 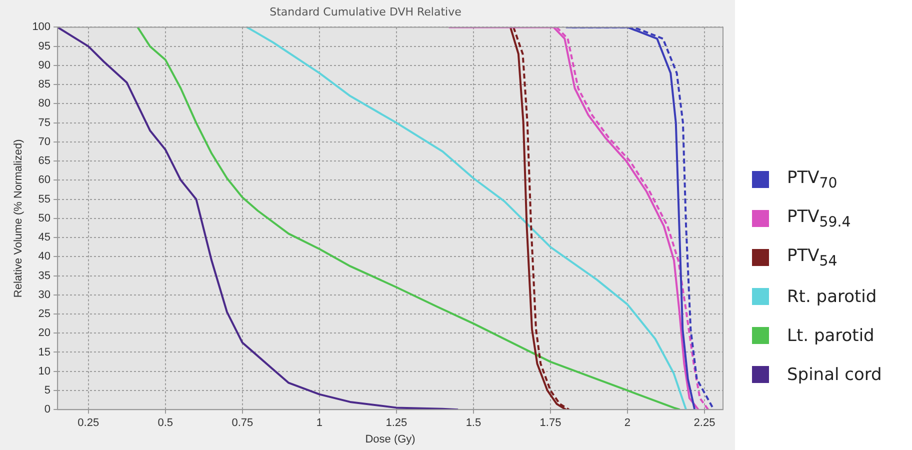 What do you see at coordinates (44, 238) in the screenshot?
I see `y-tick-label: 45` at bounding box center [44, 238].